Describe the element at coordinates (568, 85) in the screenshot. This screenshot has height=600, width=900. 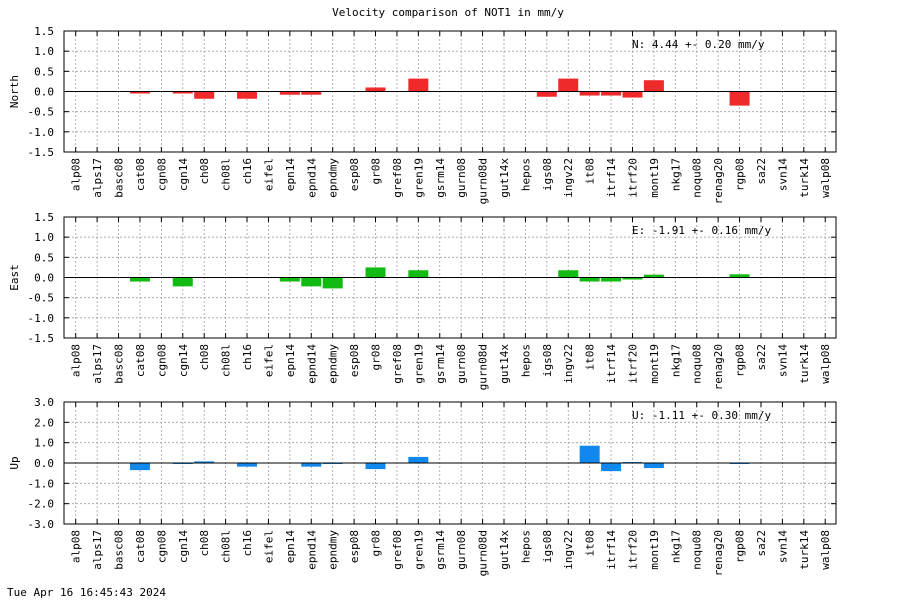
I see `bar-north-ingv22` at that location.